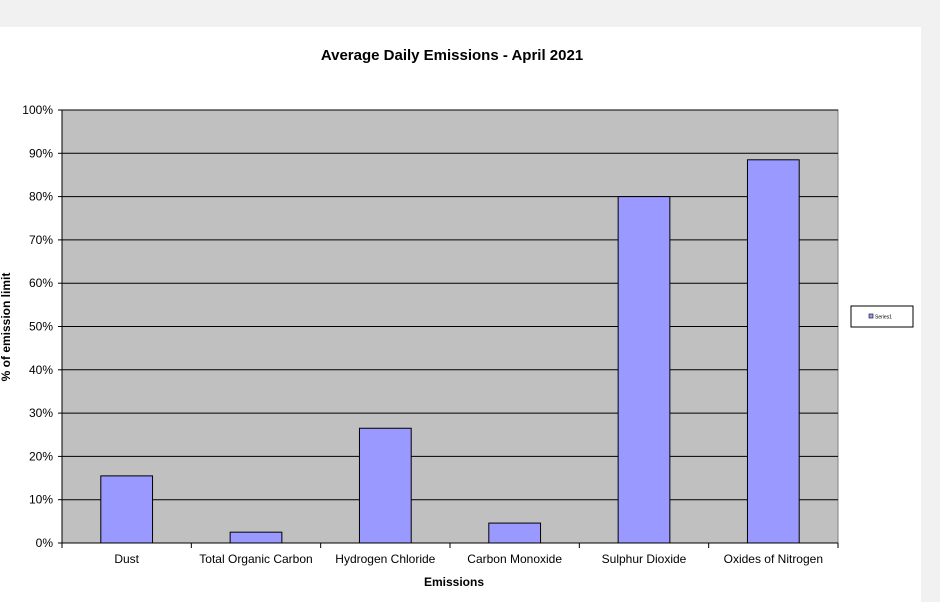 This screenshot has width=940, height=602. I want to click on chart-title: Average Daily Emissions - April 2021, so click(452, 55).